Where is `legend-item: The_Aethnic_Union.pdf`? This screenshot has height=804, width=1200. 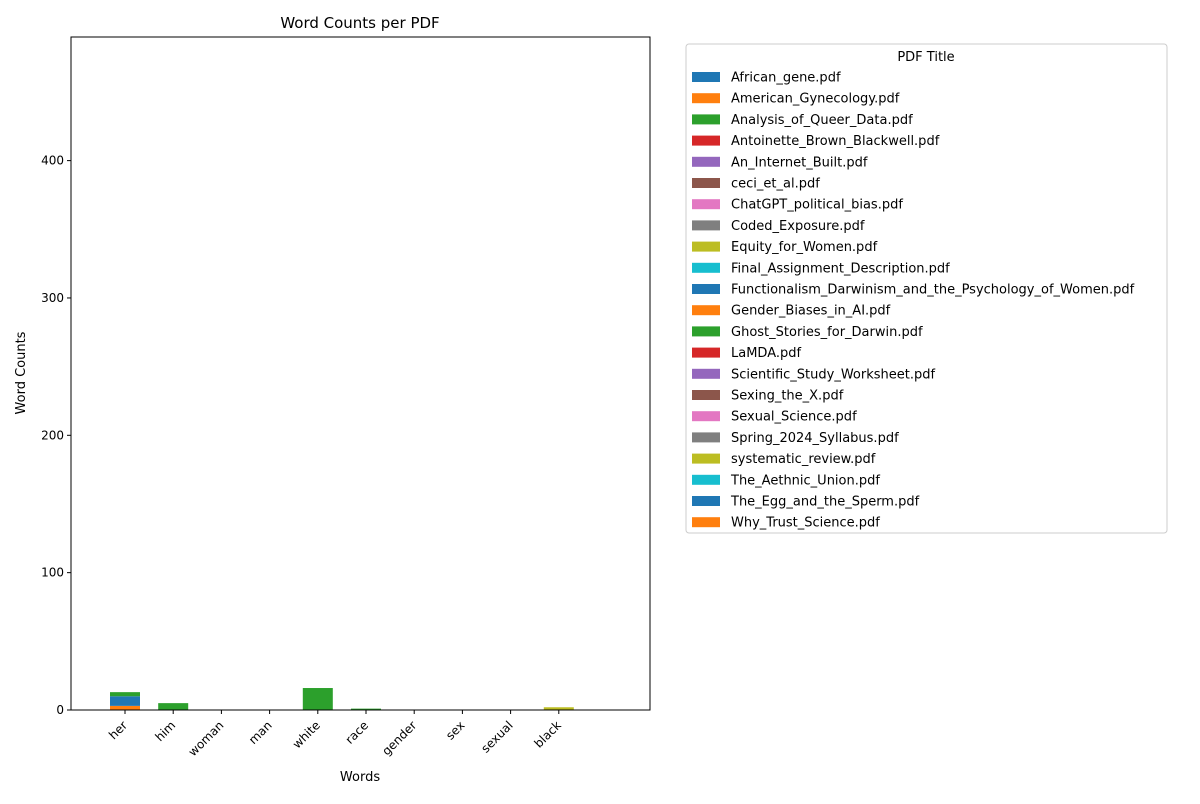 legend-item: The_Aethnic_Union.pdf is located at coordinates (786, 480).